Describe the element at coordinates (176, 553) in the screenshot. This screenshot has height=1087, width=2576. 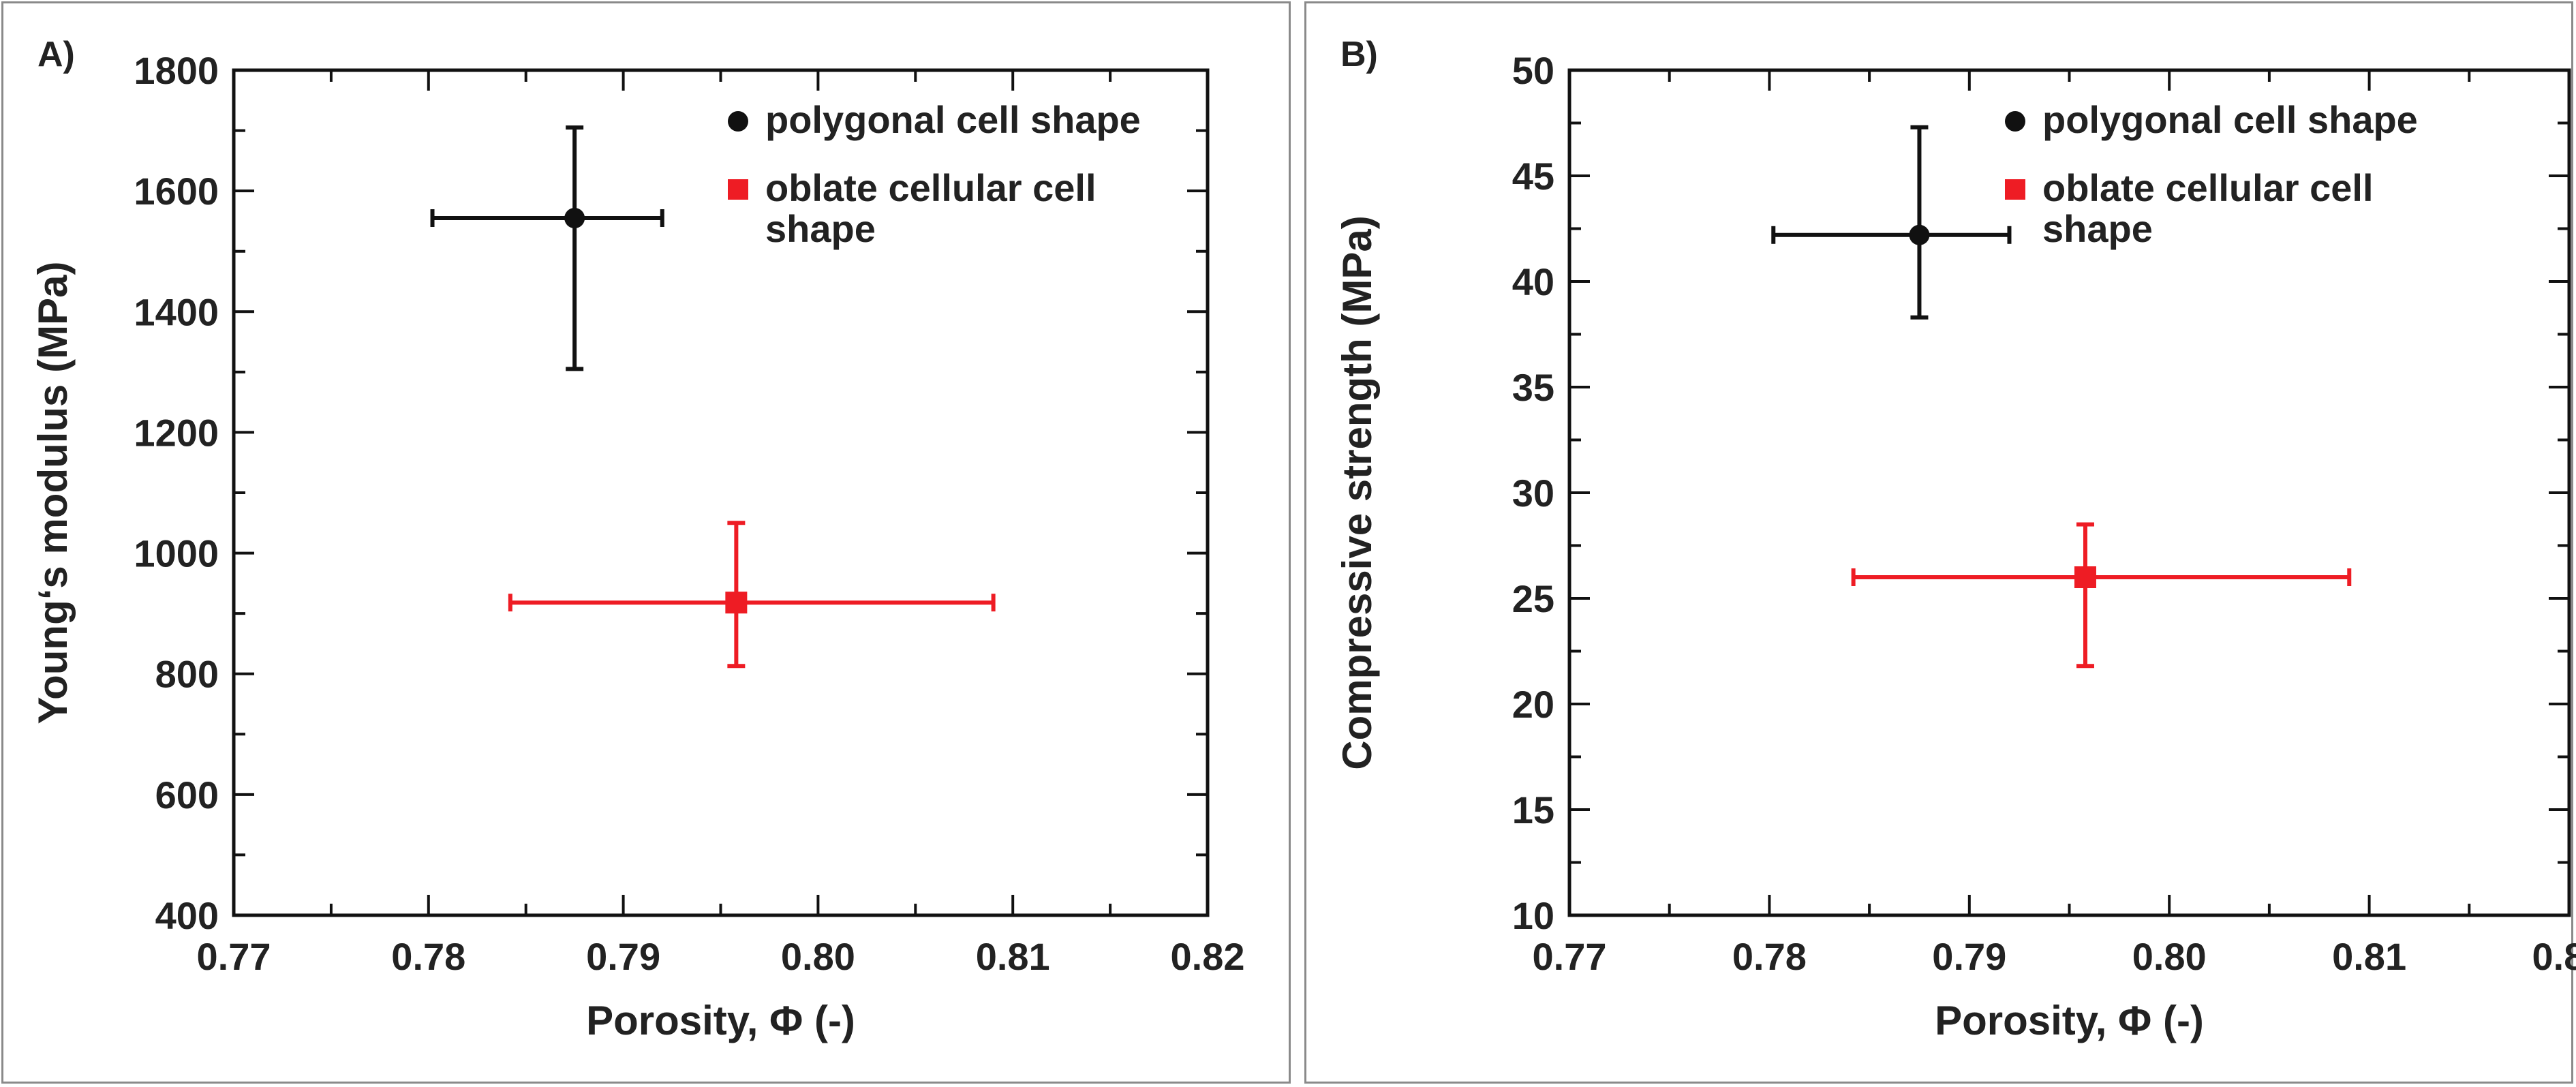
I see `y-tick-label: 1000` at that location.